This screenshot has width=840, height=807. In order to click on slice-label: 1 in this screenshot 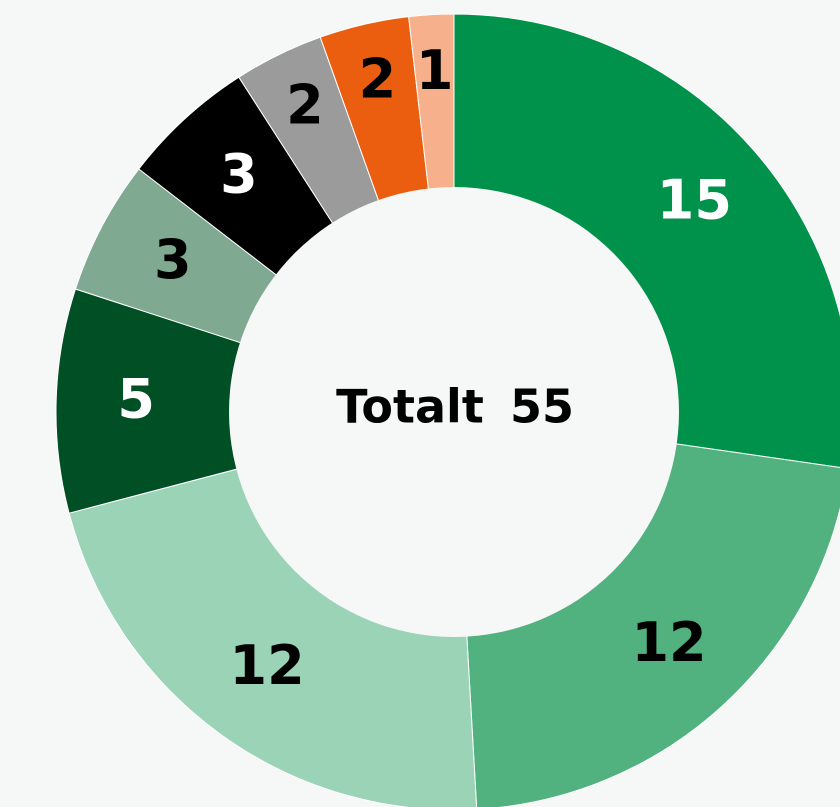, I will do `click(435, 70)`.